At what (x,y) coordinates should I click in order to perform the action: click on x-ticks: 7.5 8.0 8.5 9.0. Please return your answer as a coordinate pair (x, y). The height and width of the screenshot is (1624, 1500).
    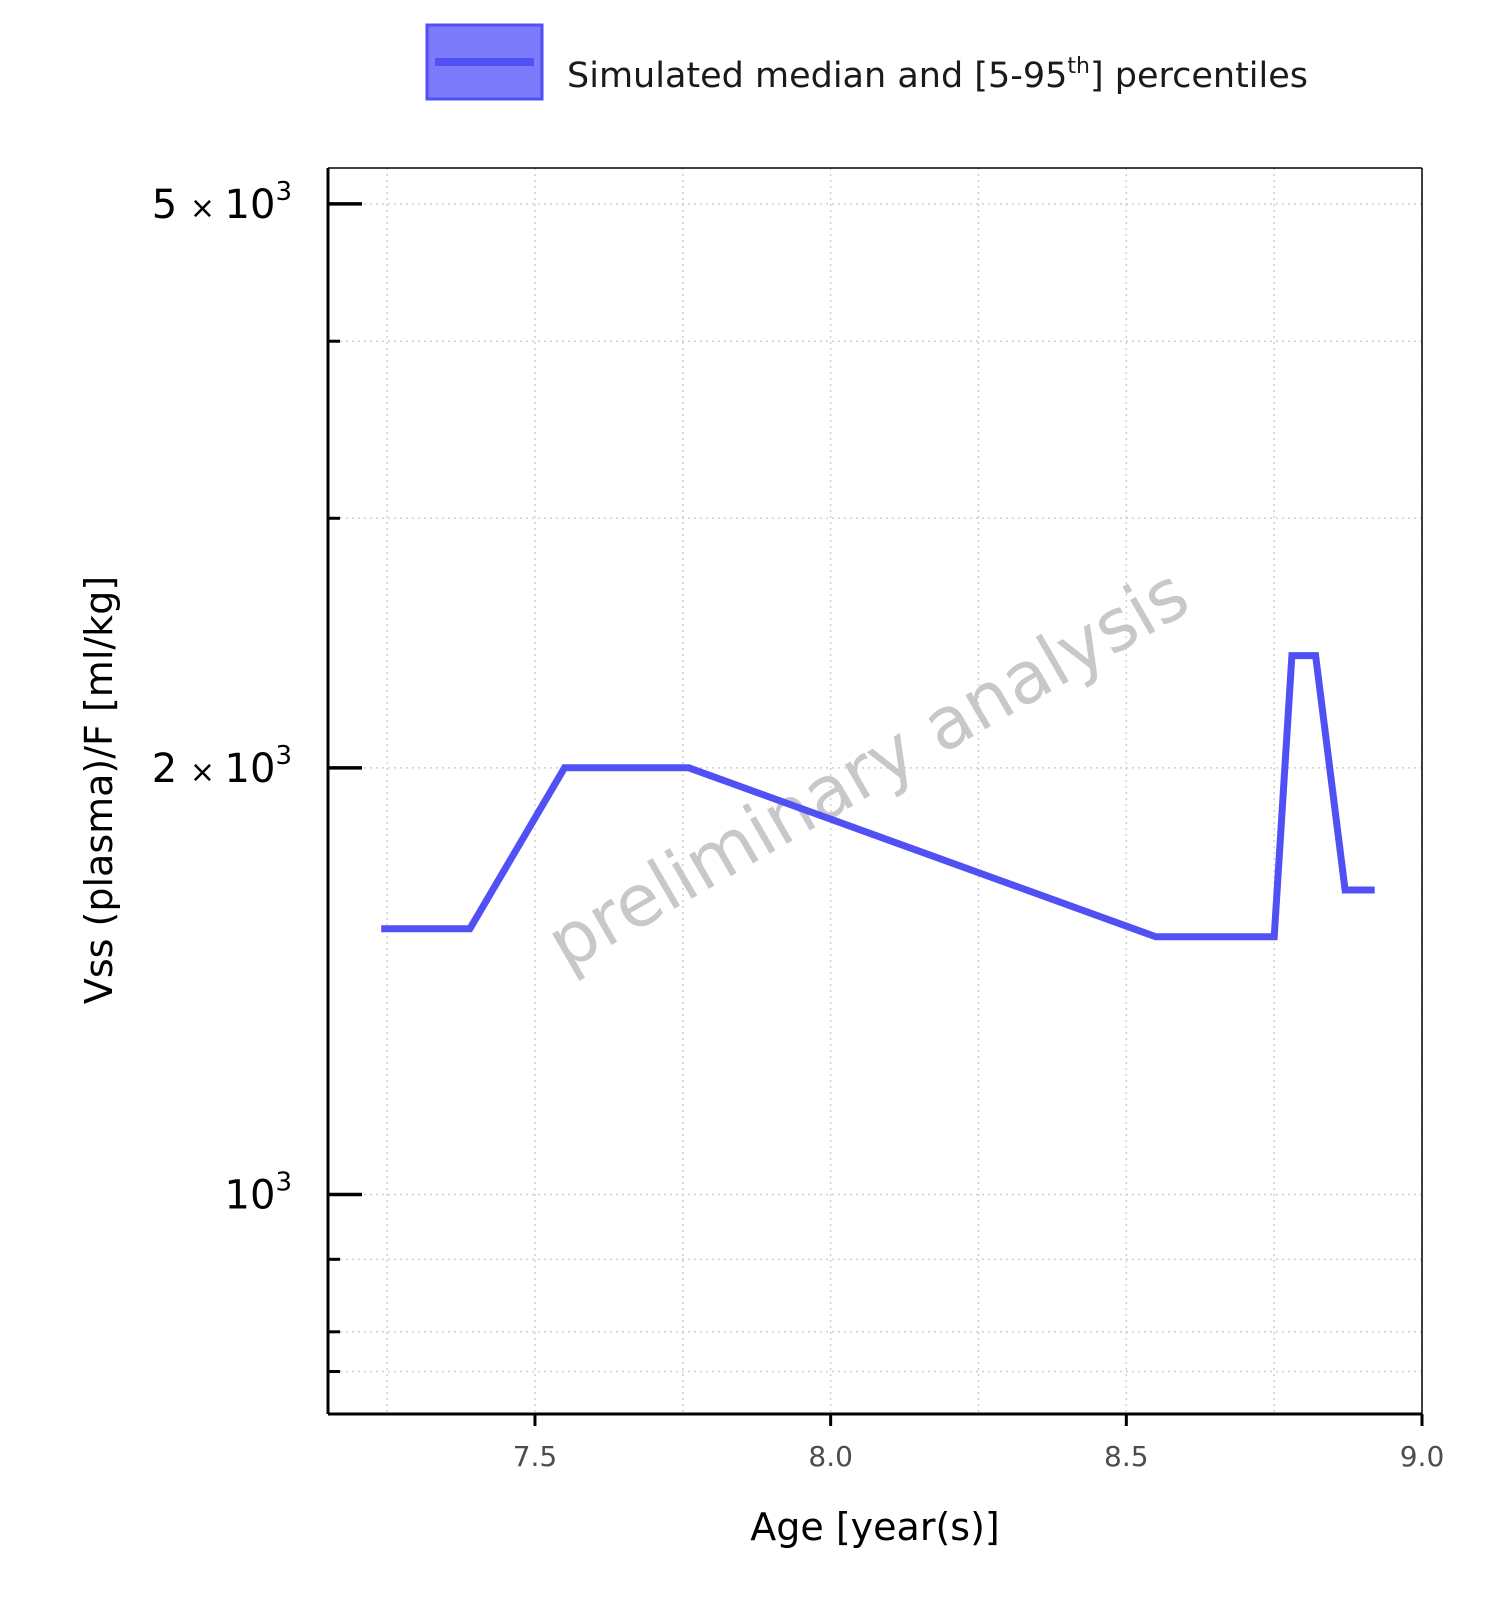
    Looking at the image, I should click on (979, 1443).